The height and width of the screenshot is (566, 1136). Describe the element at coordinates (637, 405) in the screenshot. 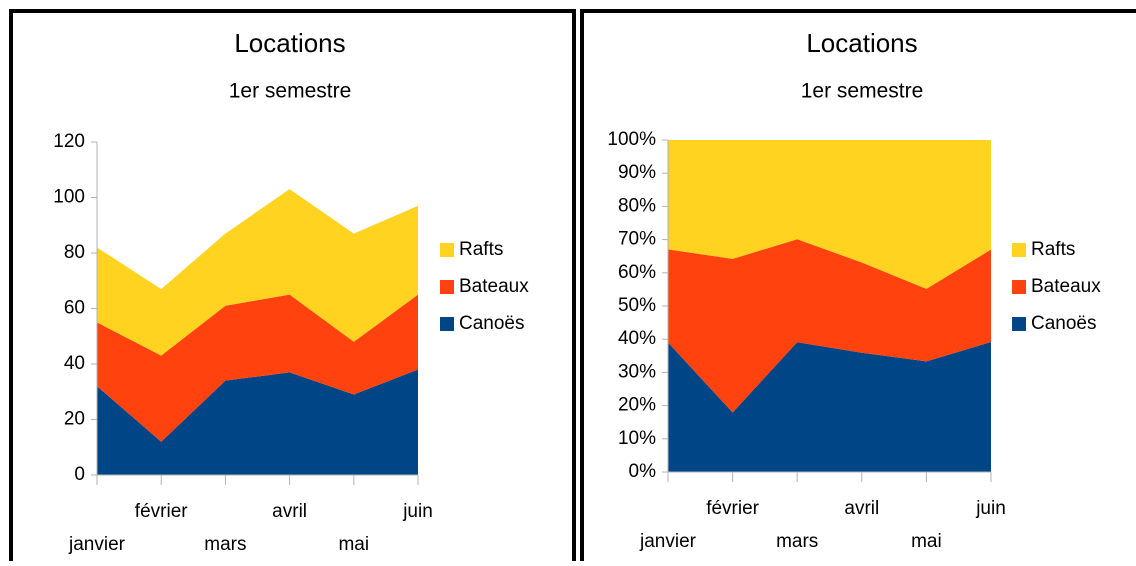

I see `y-tick-label: 20%` at that location.